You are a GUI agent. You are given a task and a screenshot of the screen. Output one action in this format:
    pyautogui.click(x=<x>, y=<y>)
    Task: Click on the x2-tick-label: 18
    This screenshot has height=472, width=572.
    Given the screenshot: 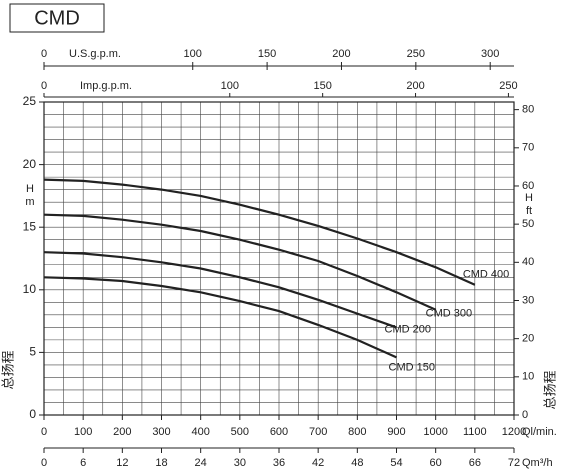 What is the action you would take?
    pyautogui.click(x=161, y=463)
    